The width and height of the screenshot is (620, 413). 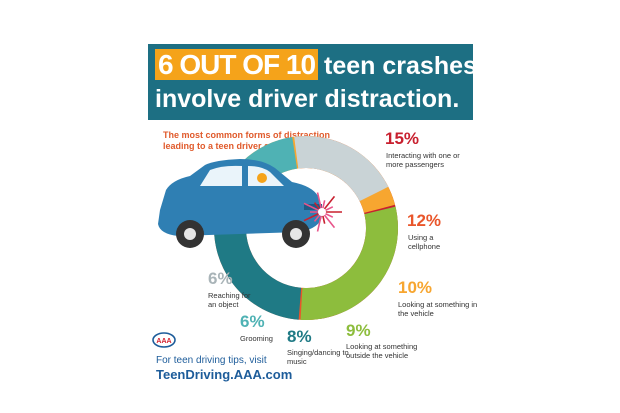 What do you see at coordinates (415, 287) in the screenshot?
I see `slice-percent: 10%` at bounding box center [415, 287].